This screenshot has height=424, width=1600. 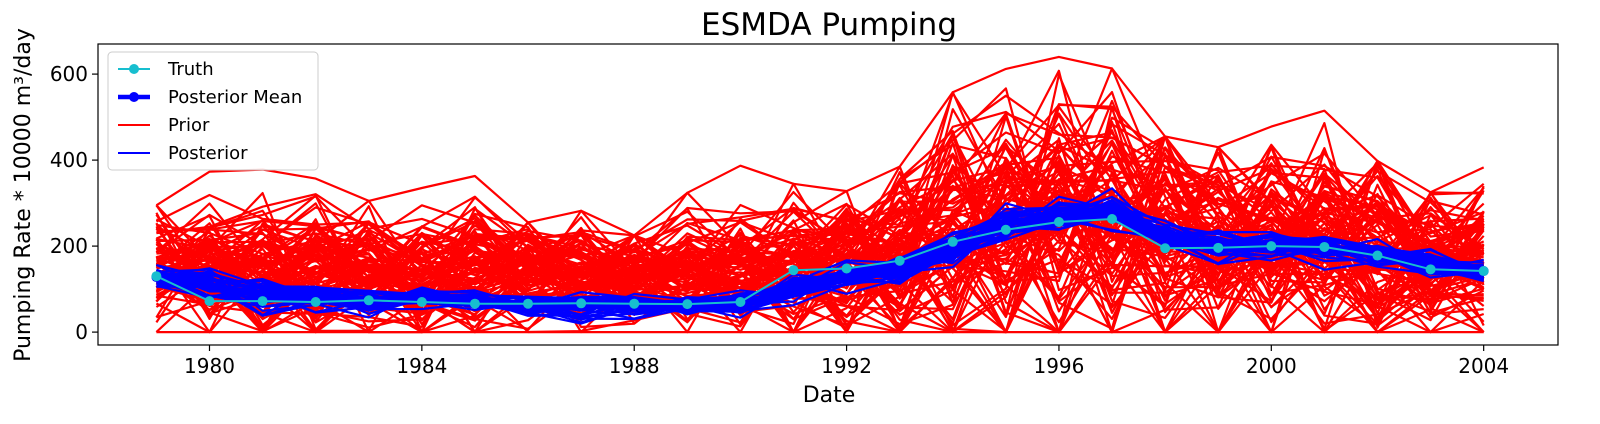 What do you see at coordinates (235, 97) in the screenshot?
I see `legend-label: Posterior Mean` at bounding box center [235, 97].